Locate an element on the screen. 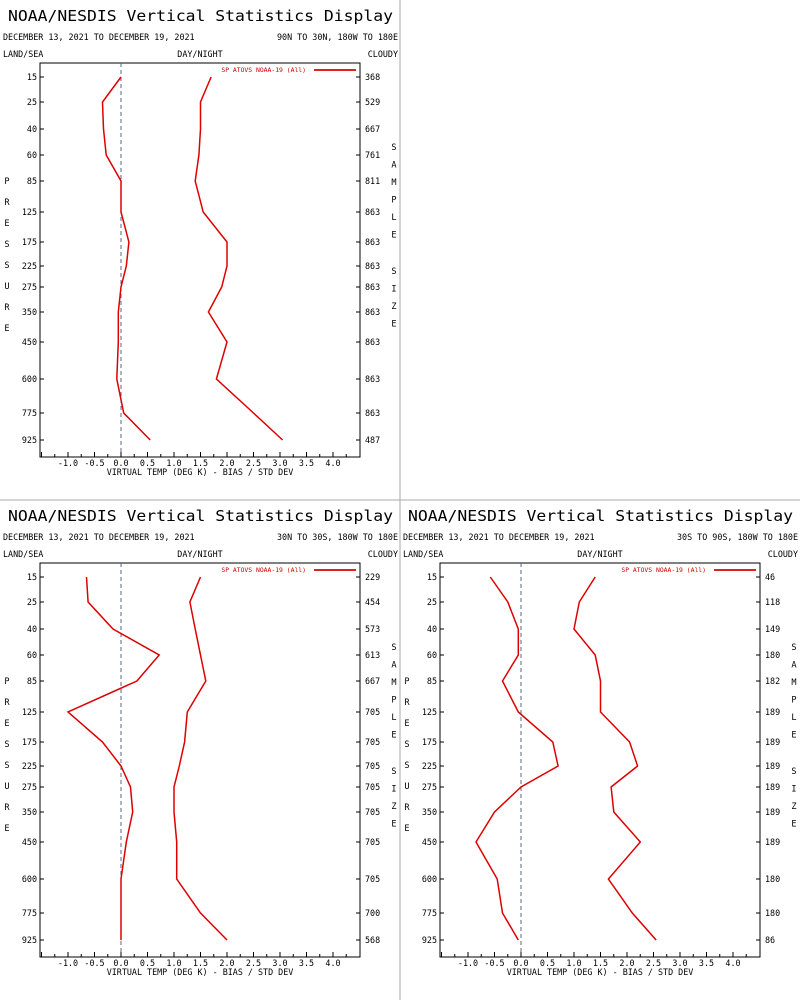 This screenshot has height=1000, width=800. sample-size-label: 118 is located at coordinates (772, 602).